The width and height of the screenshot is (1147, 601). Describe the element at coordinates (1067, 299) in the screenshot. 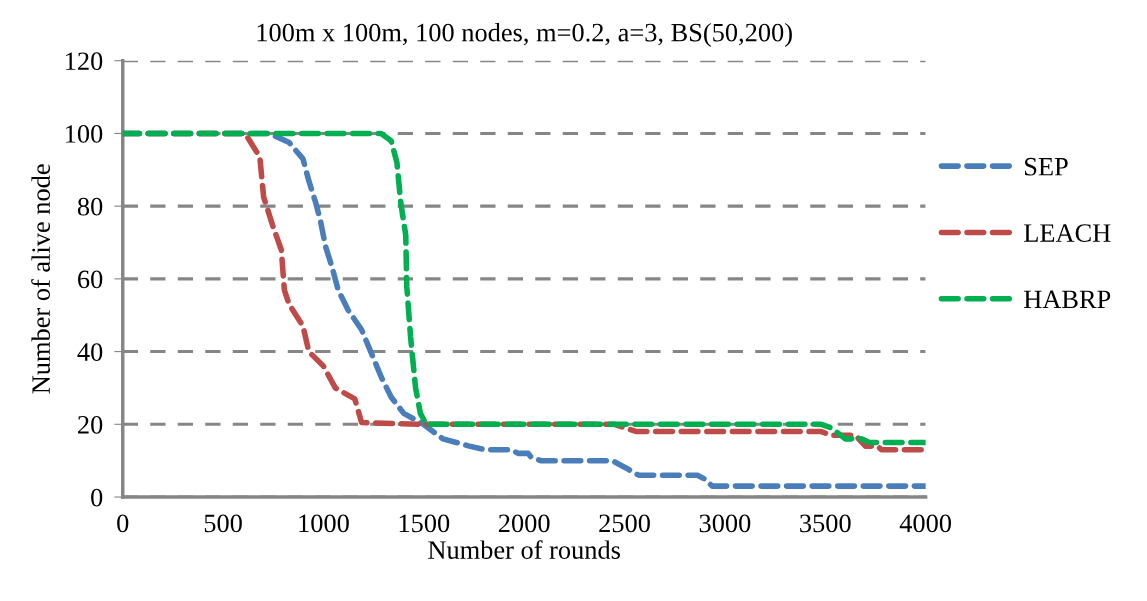

I see `legend-label: HABRP` at that location.